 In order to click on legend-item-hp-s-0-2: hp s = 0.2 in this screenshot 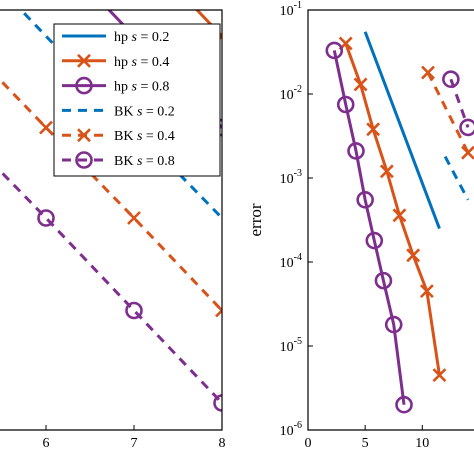, I will do `click(115, 37)`.